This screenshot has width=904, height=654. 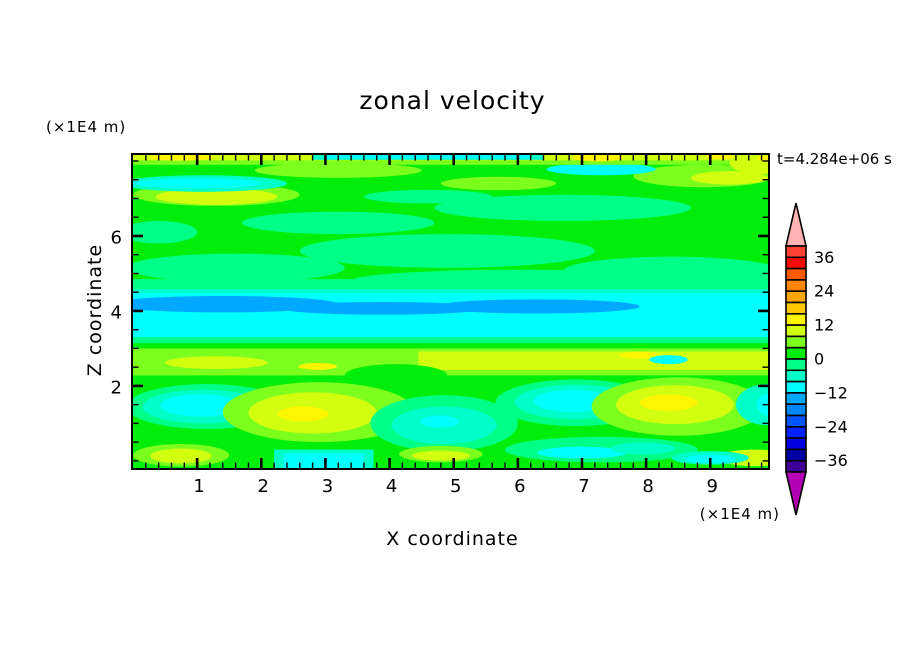 What do you see at coordinates (819, 359) in the screenshot?
I see `colorbar-label: 0` at bounding box center [819, 359].